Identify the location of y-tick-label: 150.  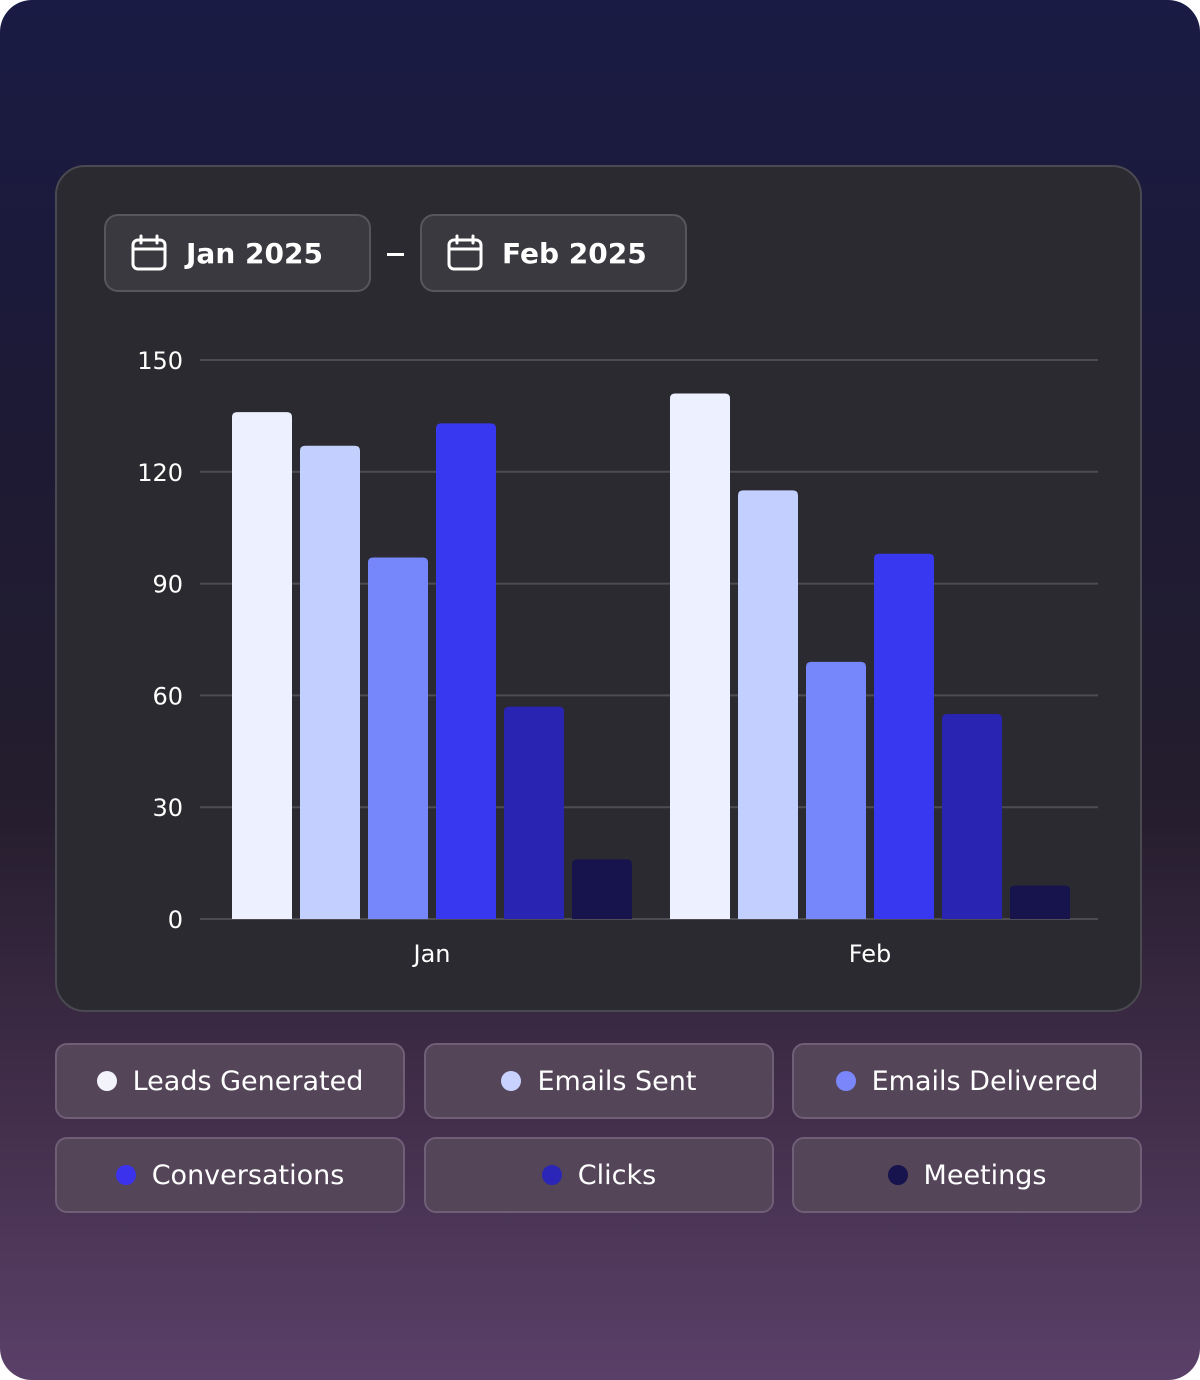
(160, 361).